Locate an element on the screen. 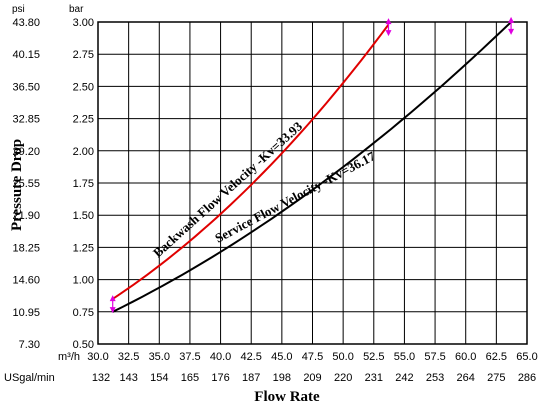  y-tick-label-psi: 43.80 is located at coordinates (26, 23).